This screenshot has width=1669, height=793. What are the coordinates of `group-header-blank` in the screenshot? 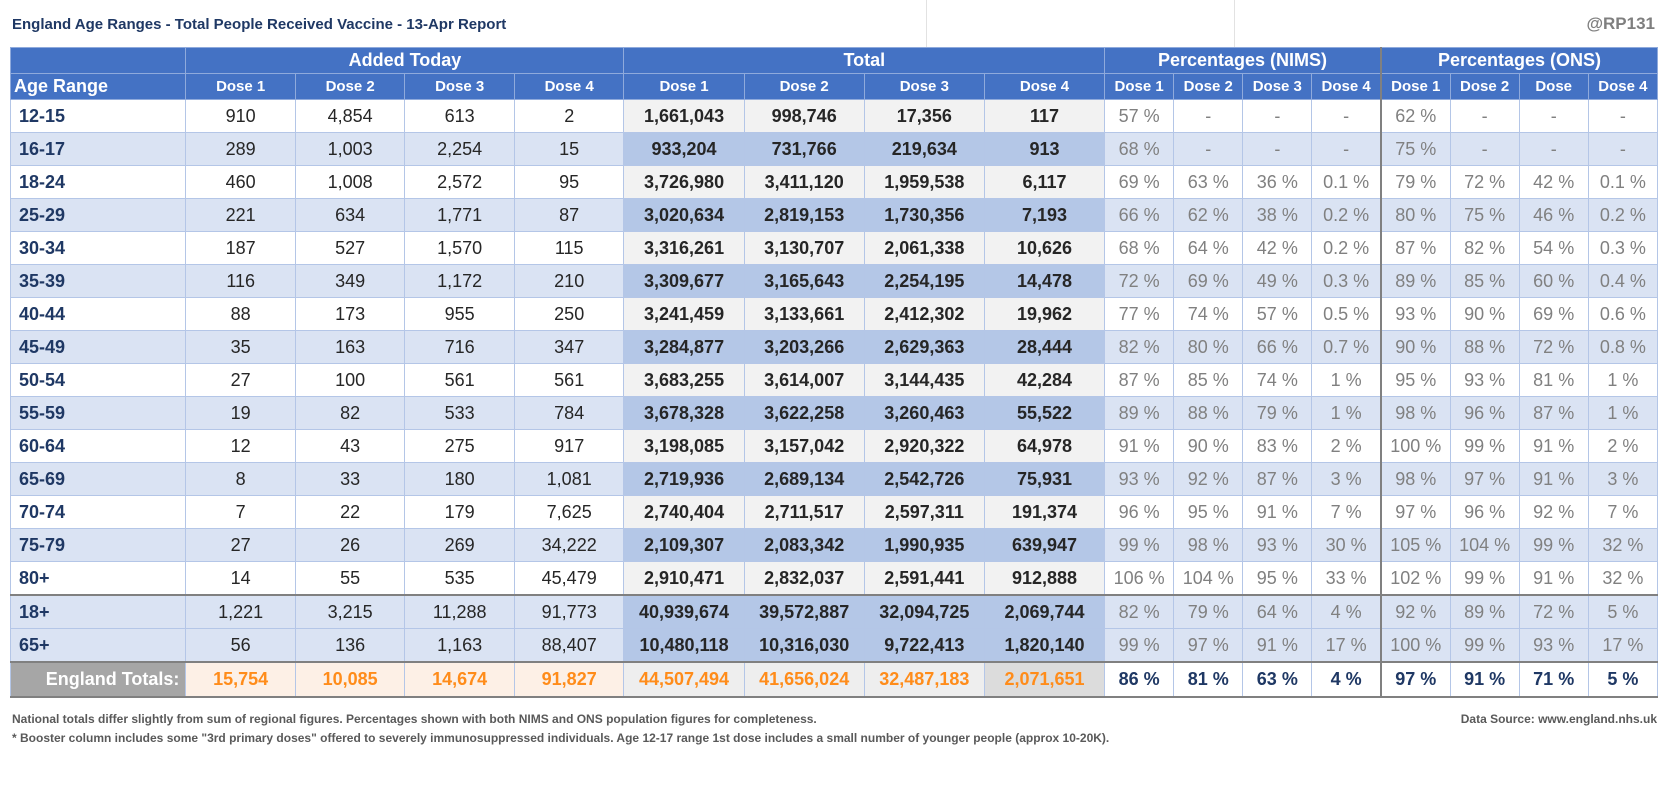 It's located at (98, 60).